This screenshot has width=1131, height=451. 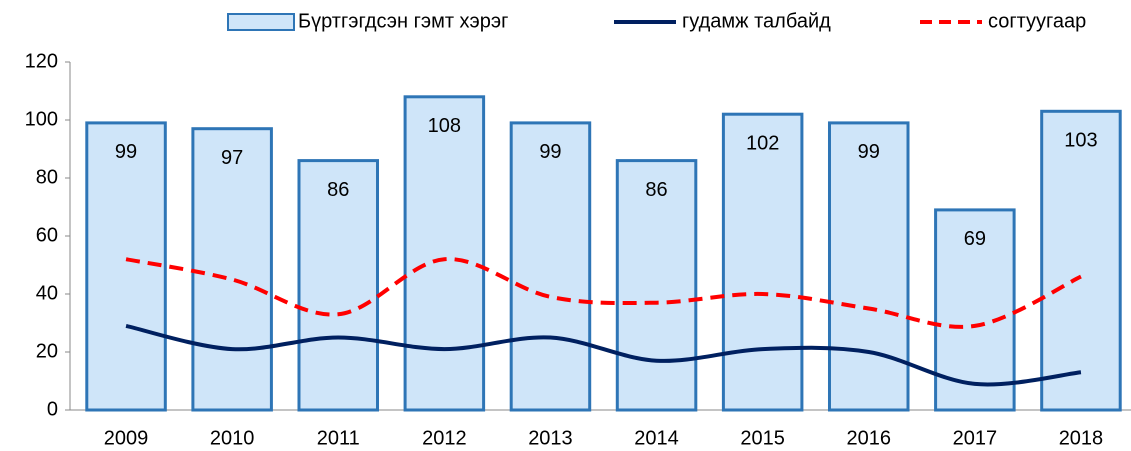 What do you see at coordinates (762, 438) in the screenshot?
I see `x-tick-label: 2015` at bounding box center [762, 438].